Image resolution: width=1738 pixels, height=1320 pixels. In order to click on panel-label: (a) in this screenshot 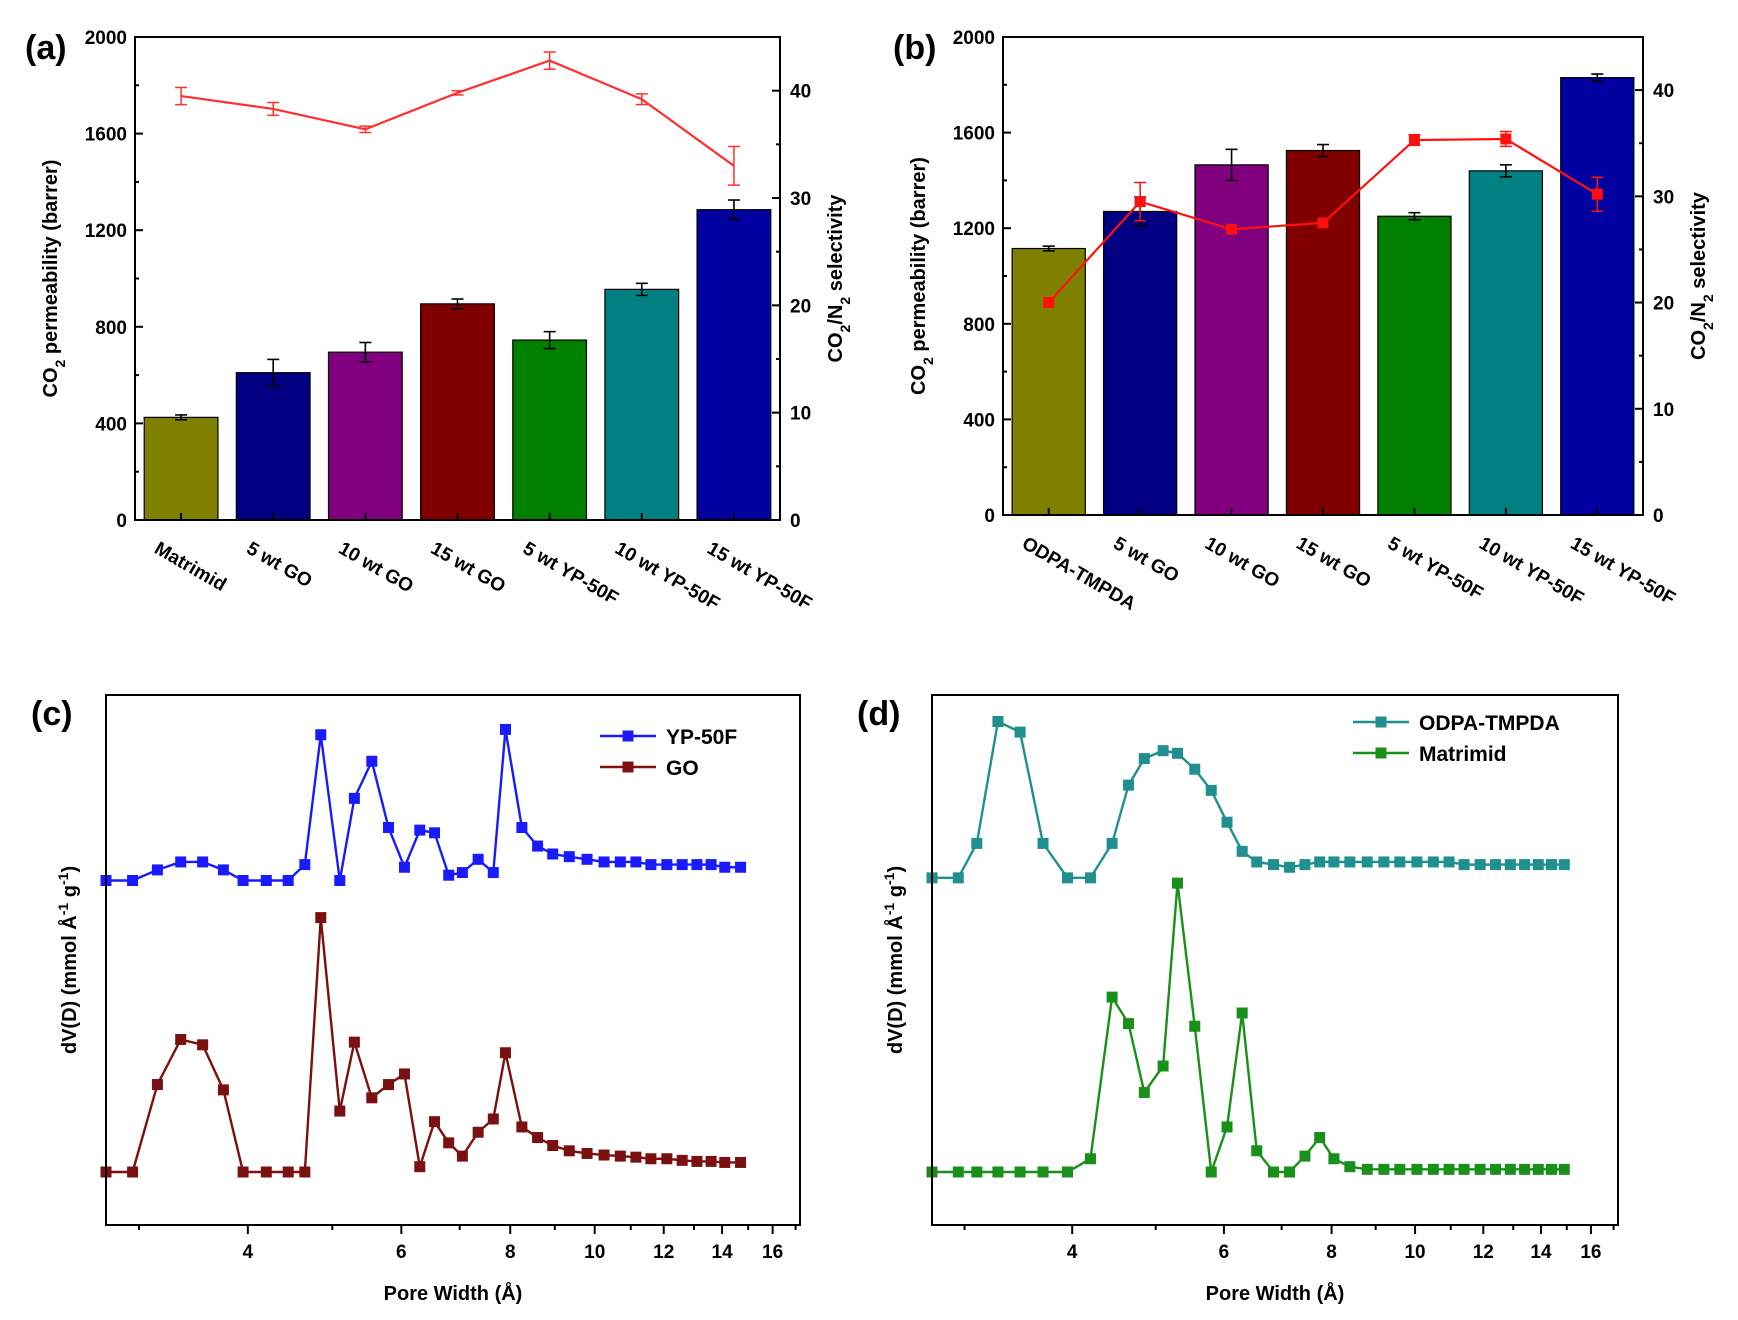, I will do `click(46, 48)`.